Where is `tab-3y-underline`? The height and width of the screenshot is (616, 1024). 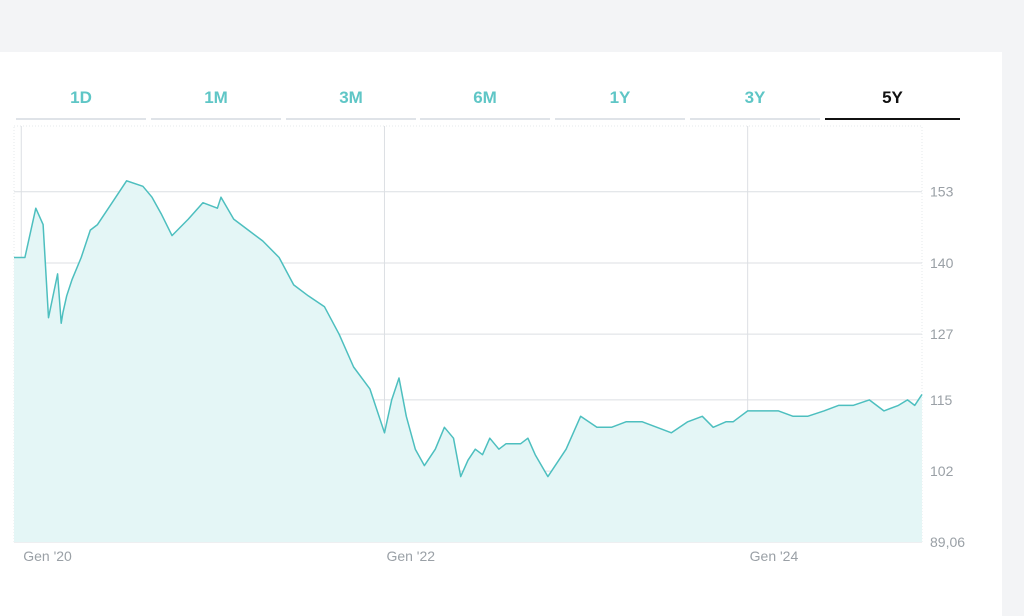
tab-3y-underline is located at coordinates (755, 119).